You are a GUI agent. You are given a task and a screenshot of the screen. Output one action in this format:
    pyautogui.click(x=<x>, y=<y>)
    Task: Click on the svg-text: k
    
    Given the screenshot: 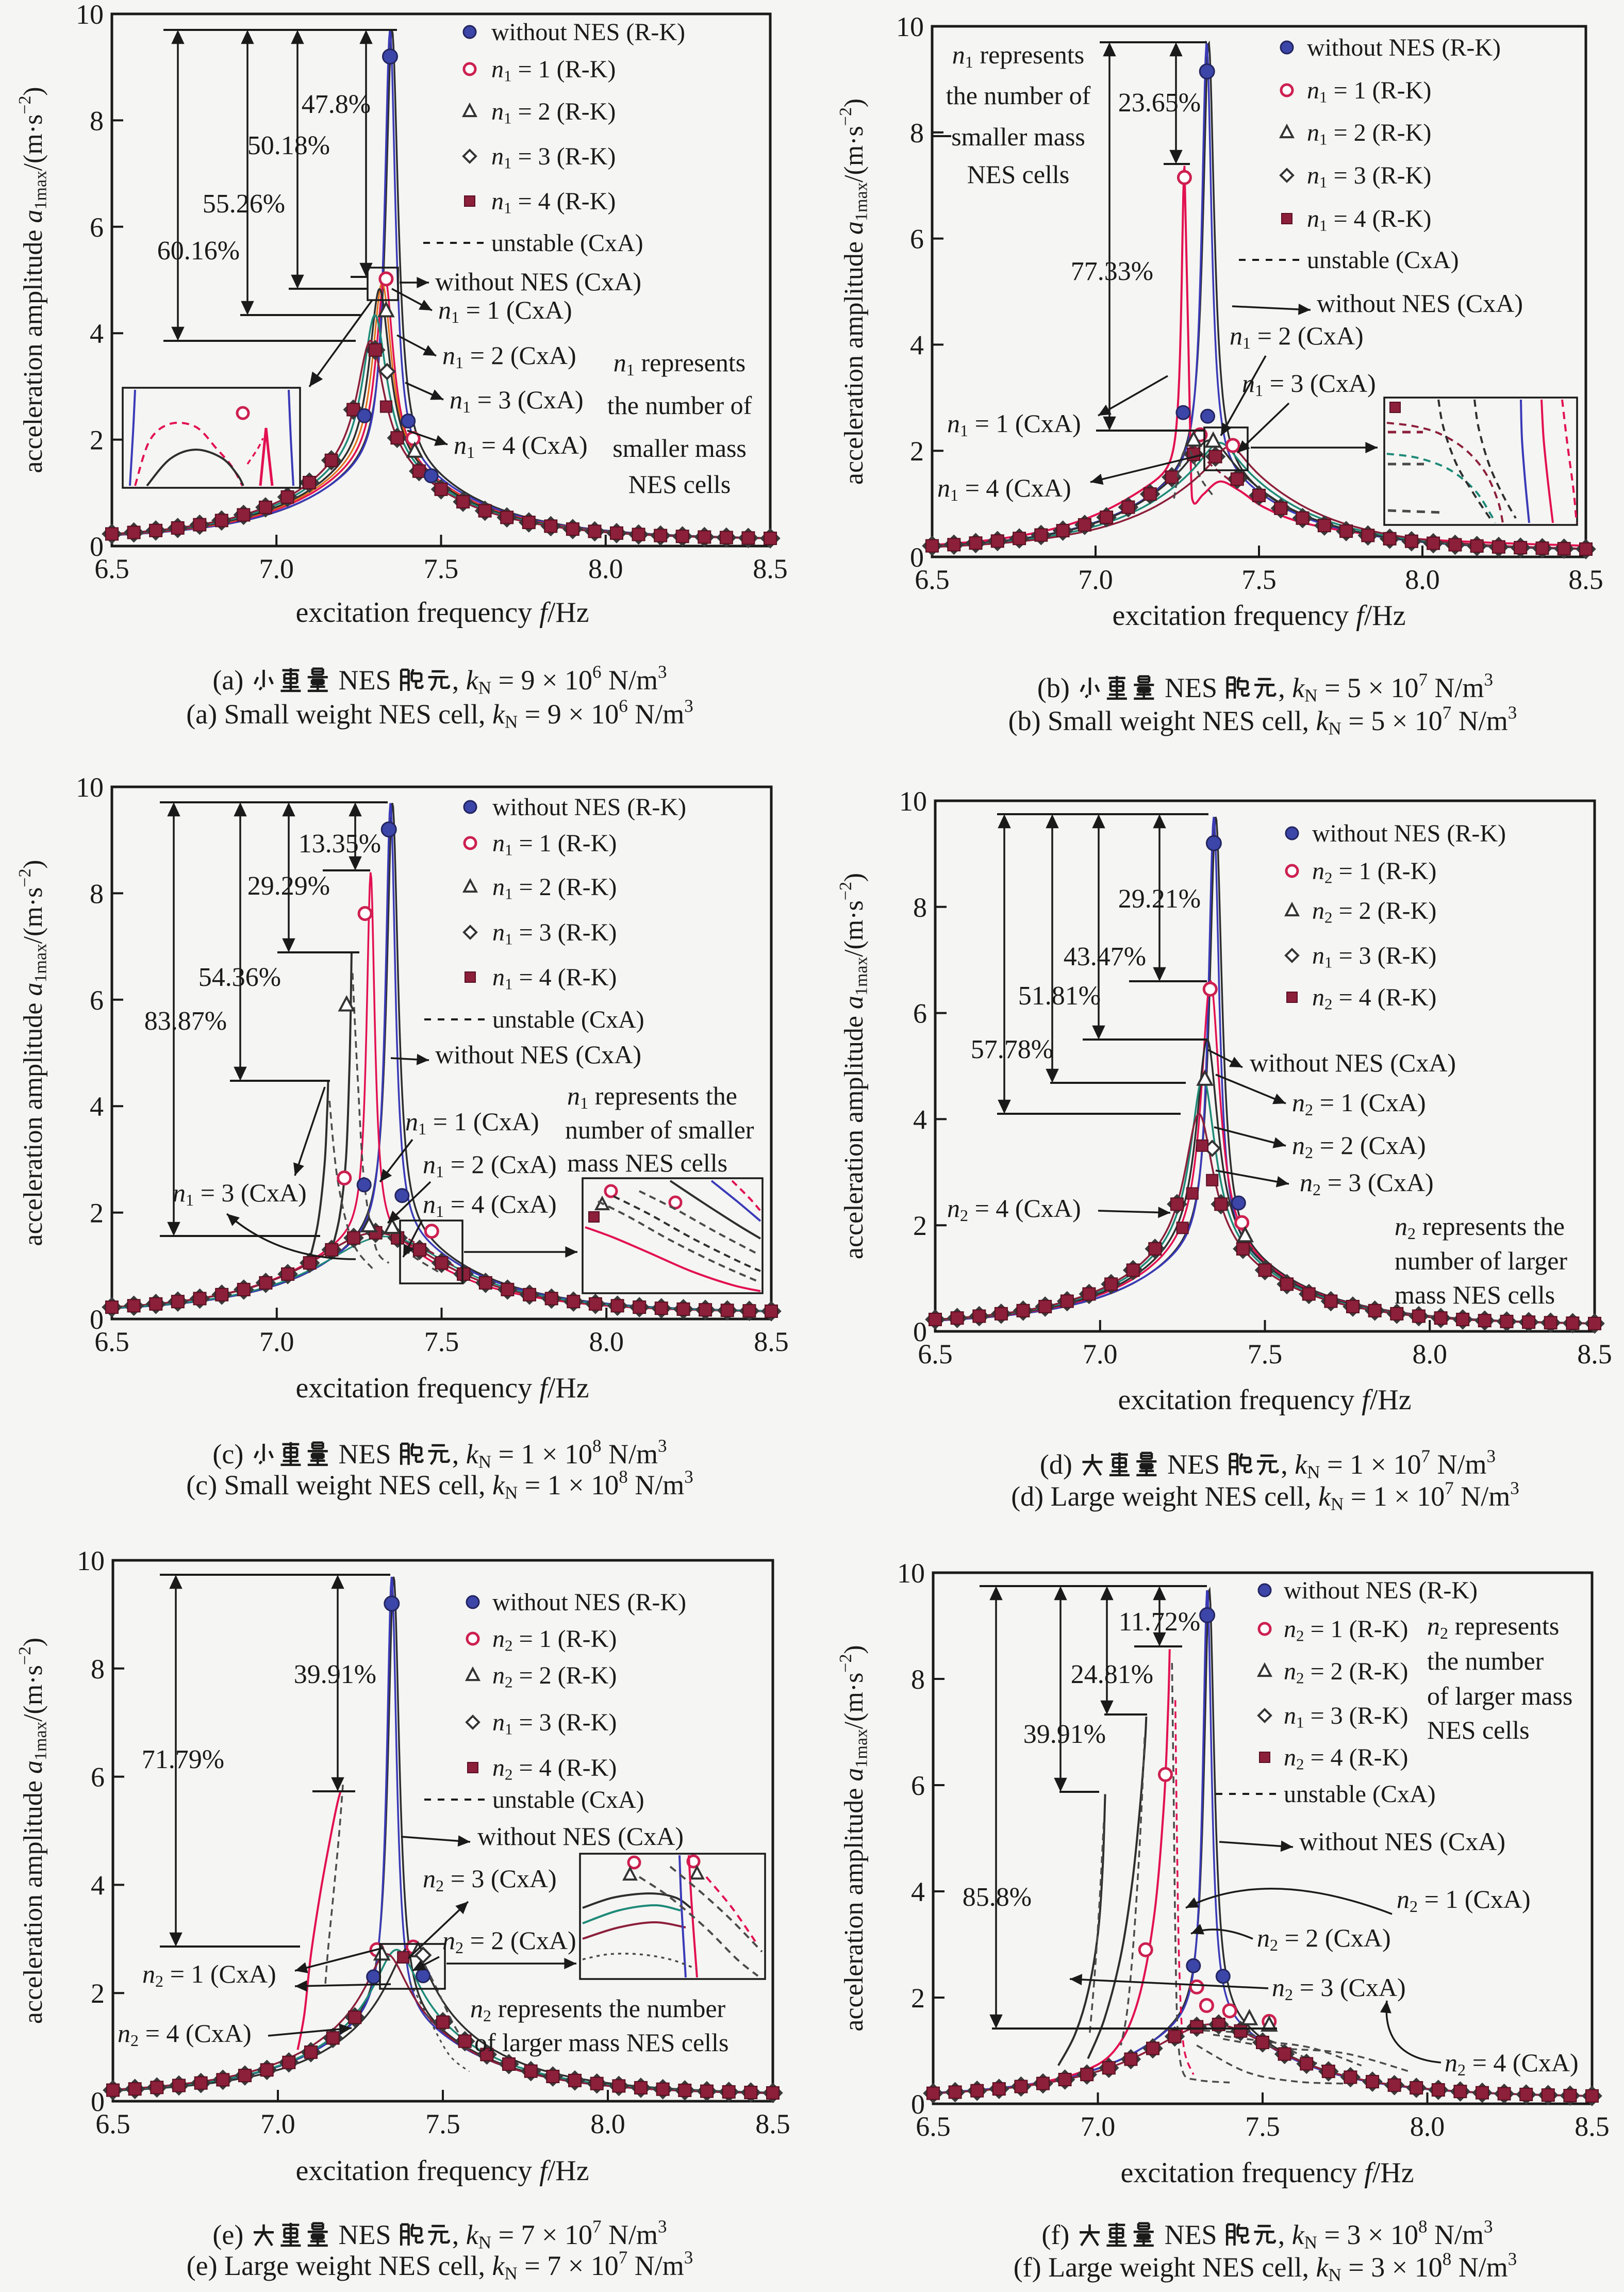 What is the action you would take?
    pyautogui.click(x=1322, y=2267)
    